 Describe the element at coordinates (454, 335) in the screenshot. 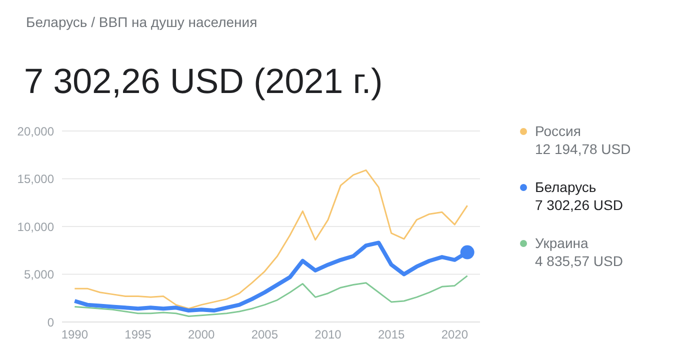

I see `x-tick-label: 2020` at that location.